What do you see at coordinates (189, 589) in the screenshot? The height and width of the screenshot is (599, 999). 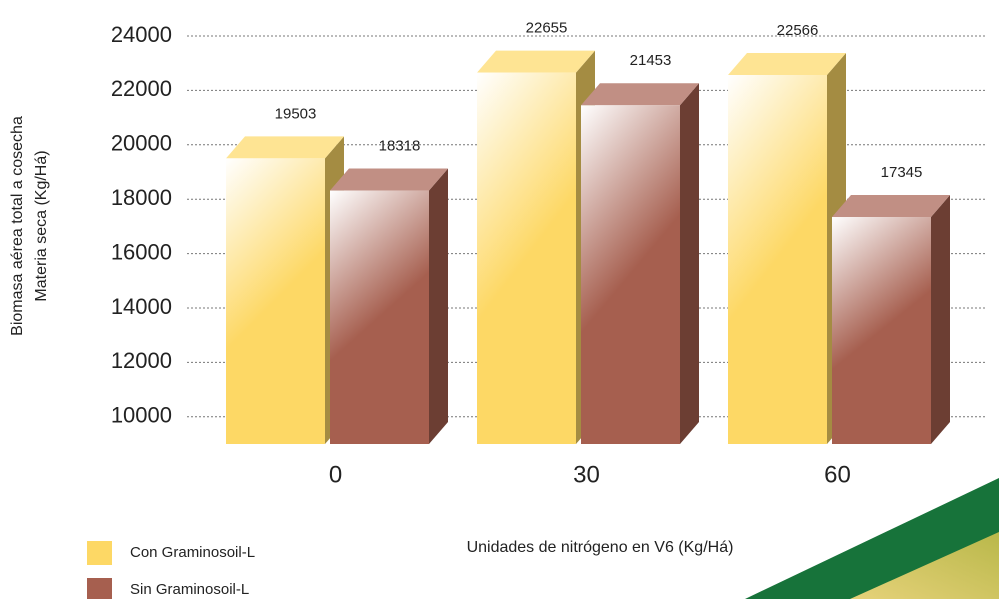 I see `legend-label: Sin Graminosoil-L` at bounding box center [189, 589].